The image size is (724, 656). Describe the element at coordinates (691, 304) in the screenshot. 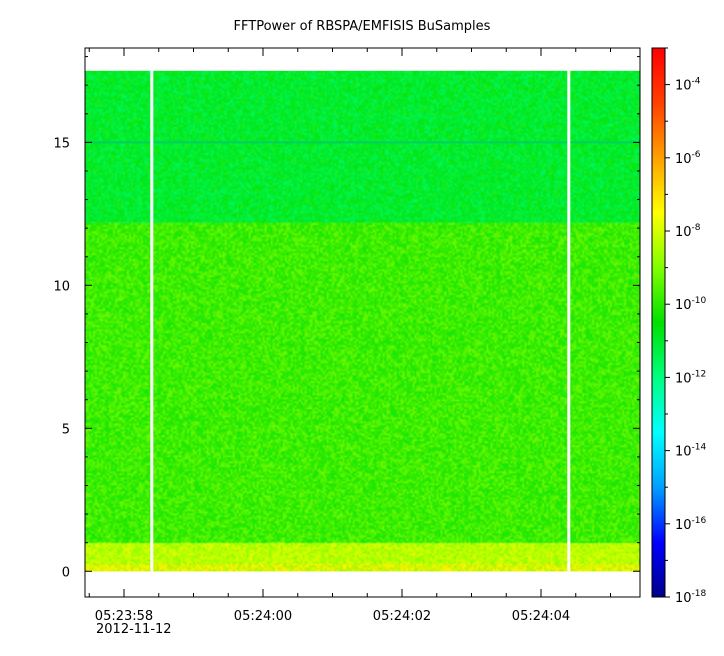

I see `colorbar-label-3: 10⁻¹⁰` at that location.